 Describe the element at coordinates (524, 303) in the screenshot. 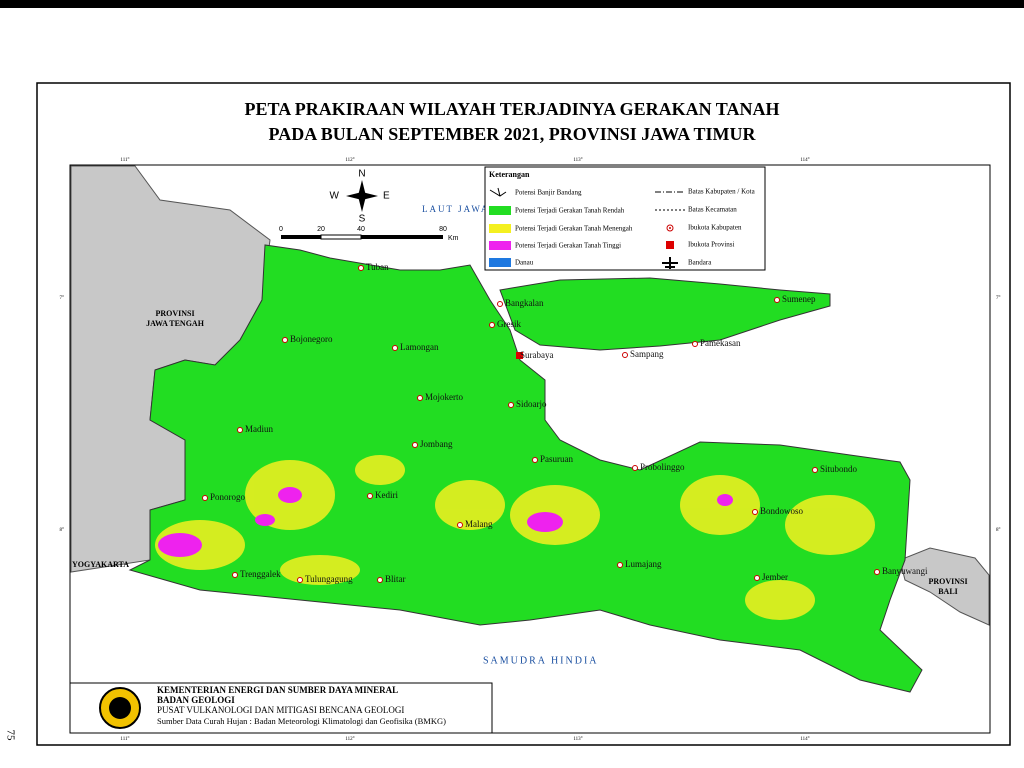

I see `place-label: Bangkalan` at that location.